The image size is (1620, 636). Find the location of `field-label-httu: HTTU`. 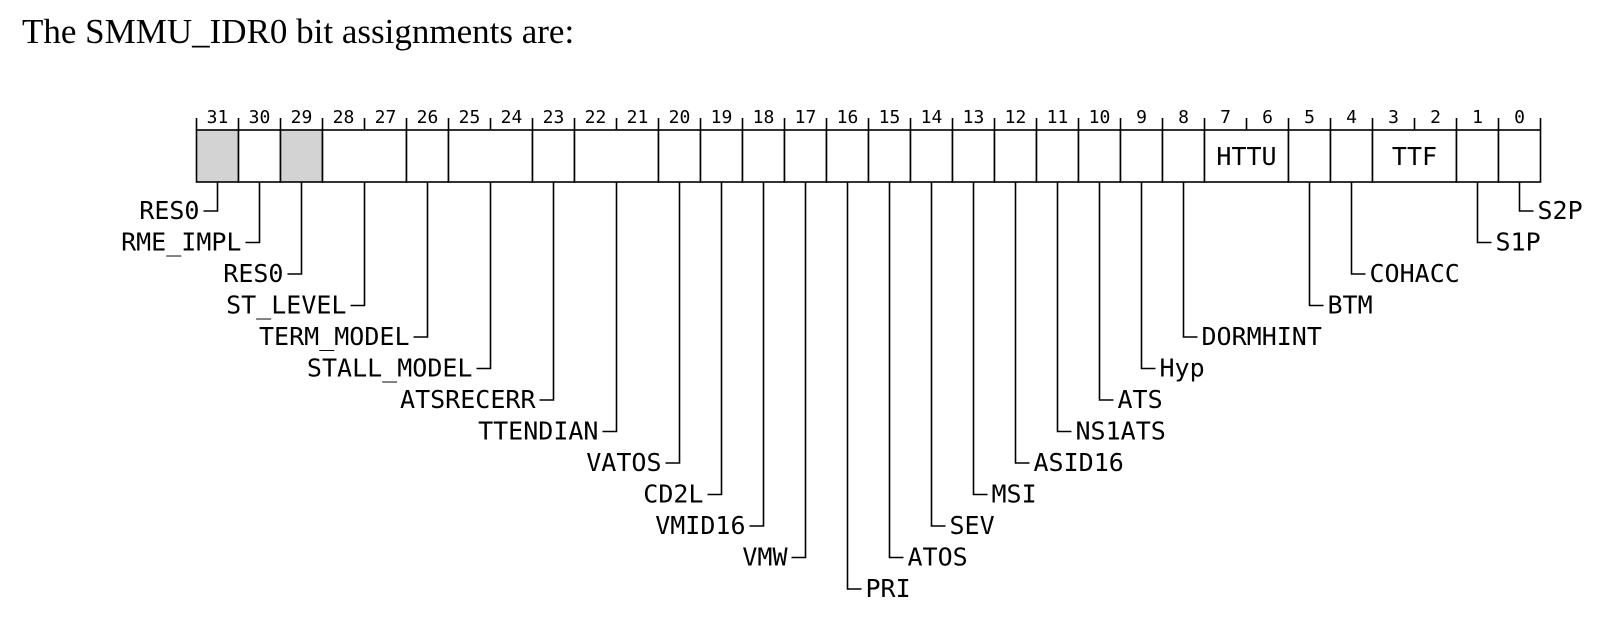

field-label-httu: HTTU is located at coordinates (1246, 156).